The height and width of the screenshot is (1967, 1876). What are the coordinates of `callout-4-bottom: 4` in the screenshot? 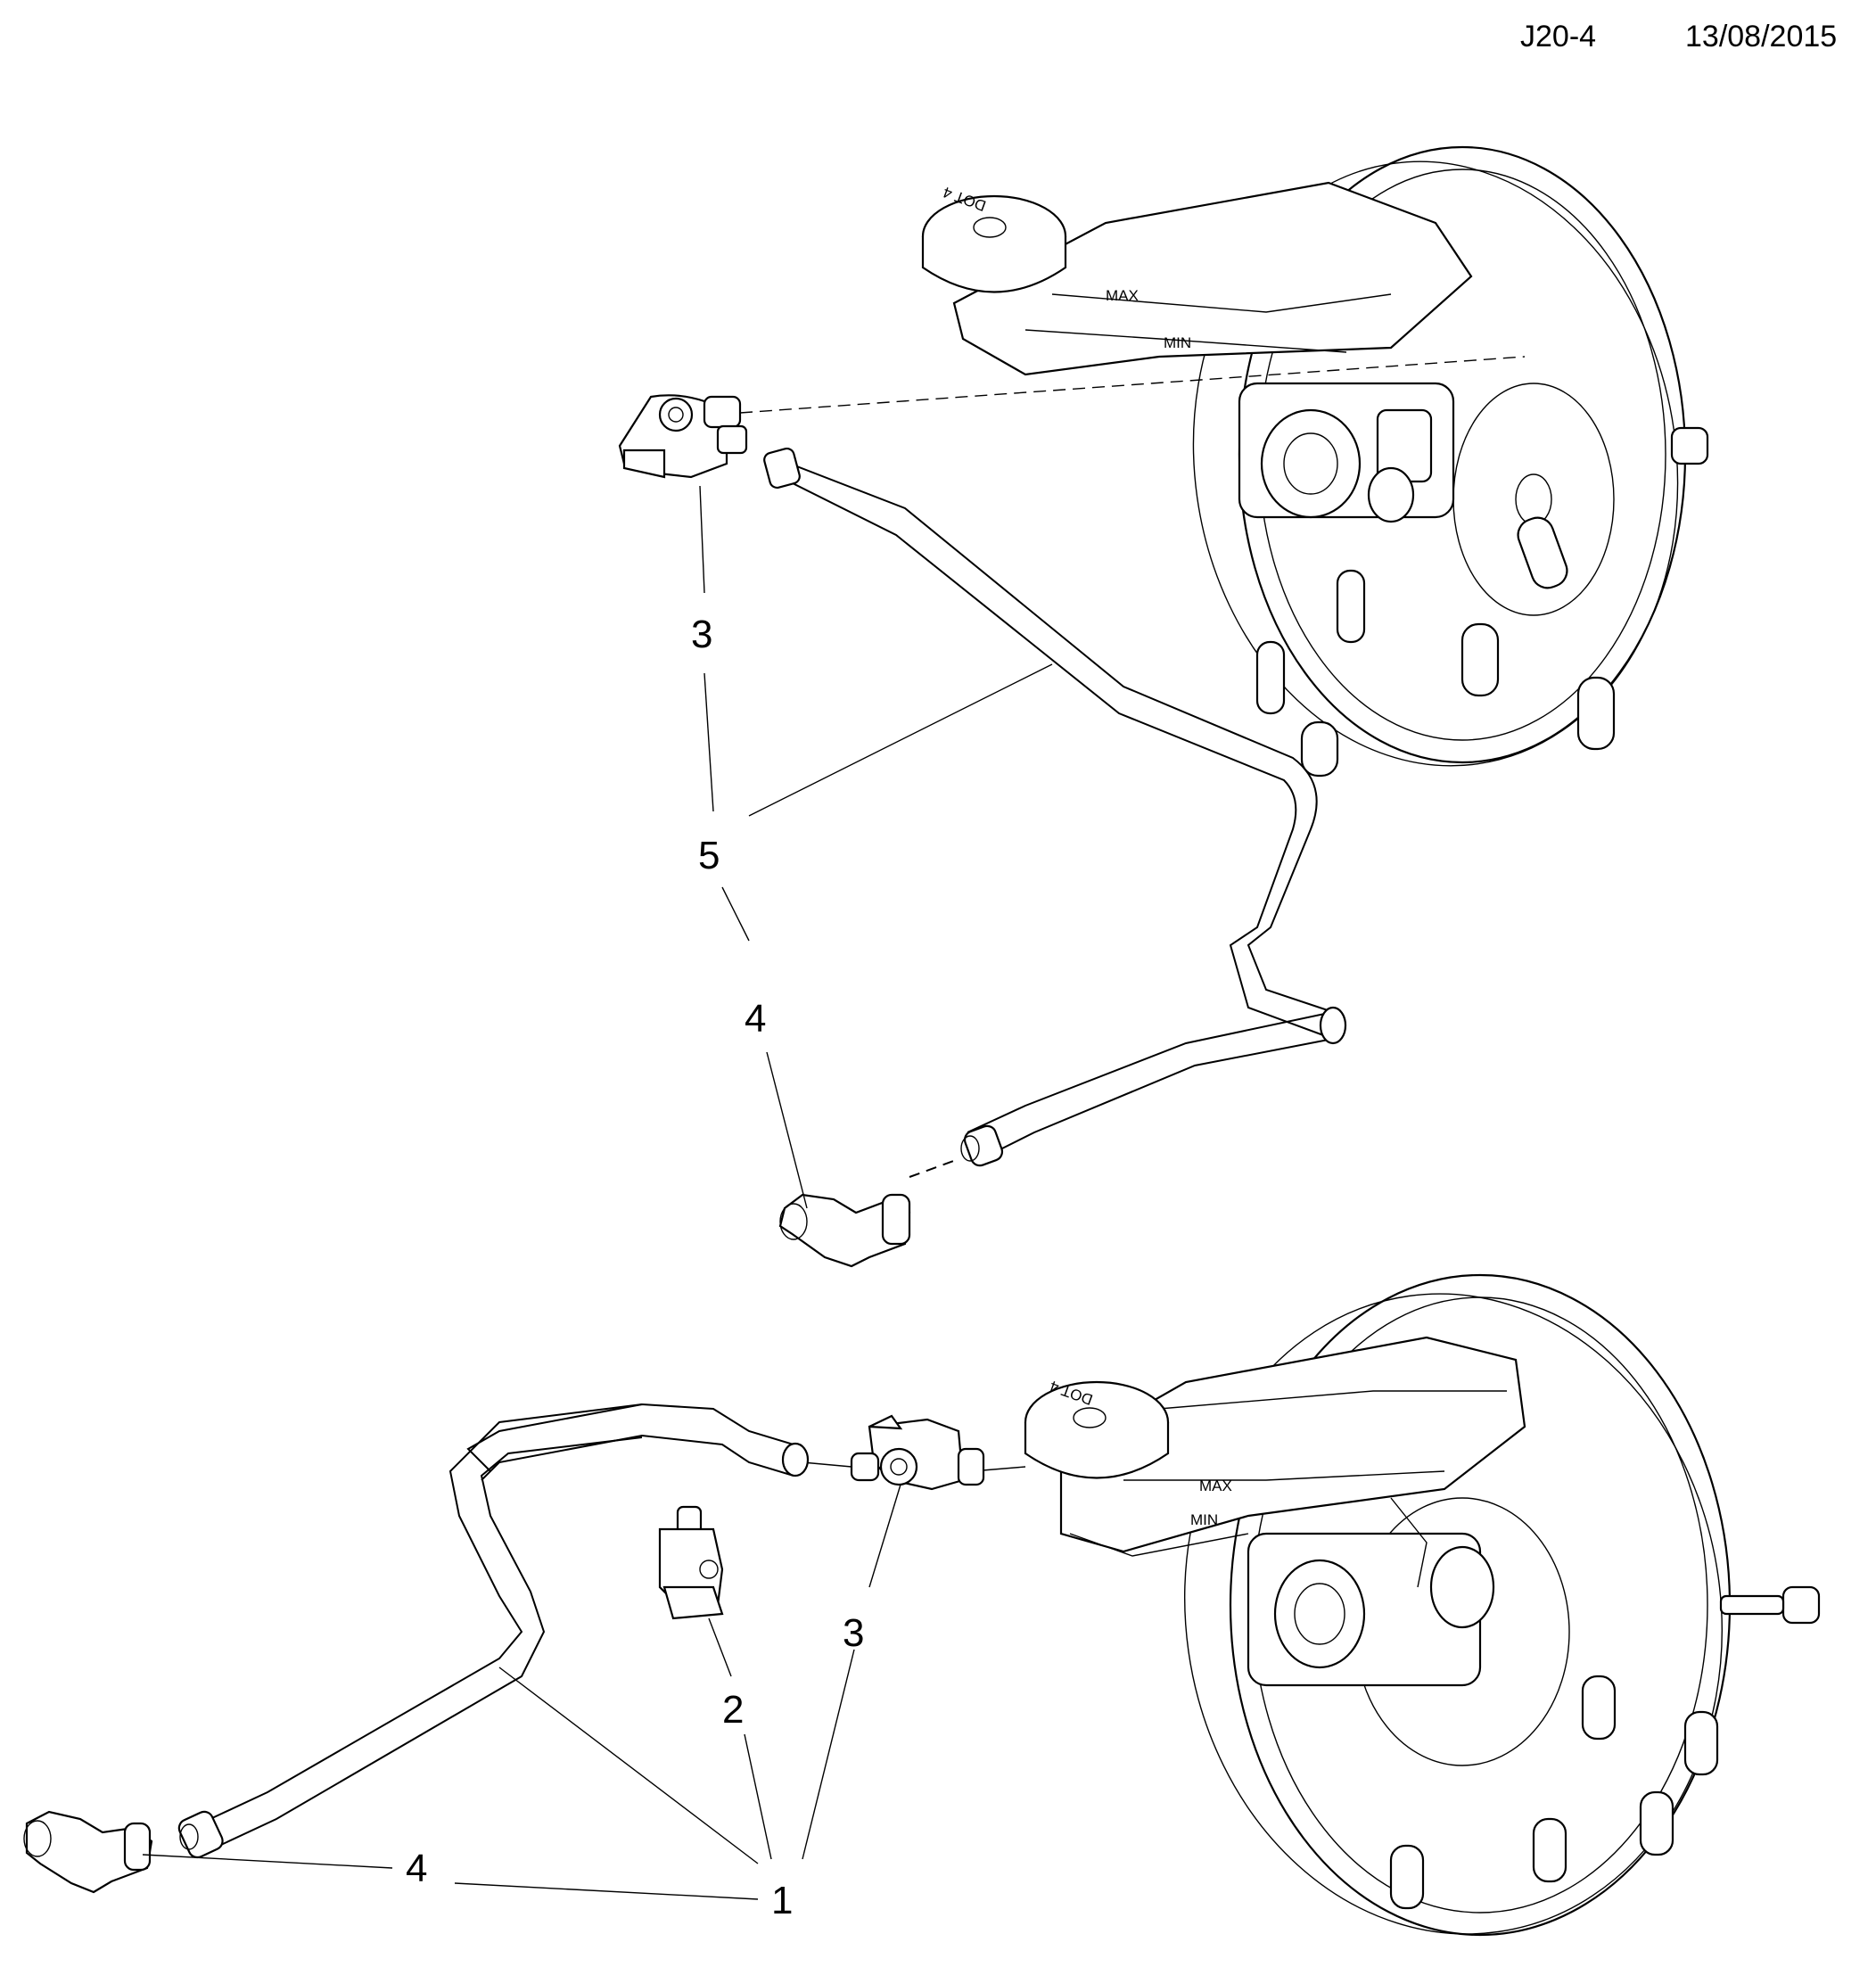 It's located at (417, 1868).